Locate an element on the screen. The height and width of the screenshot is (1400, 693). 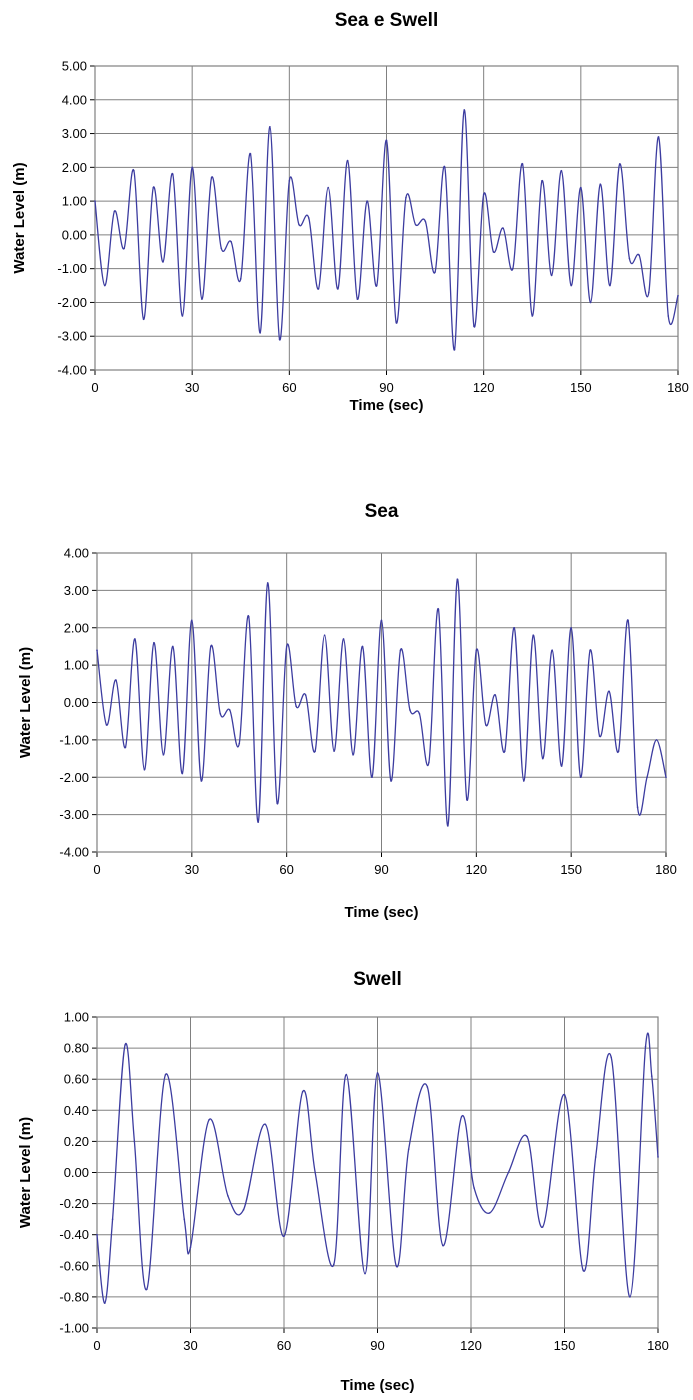
chart-title: Sea e Swell is located at coordinates (387, 20).